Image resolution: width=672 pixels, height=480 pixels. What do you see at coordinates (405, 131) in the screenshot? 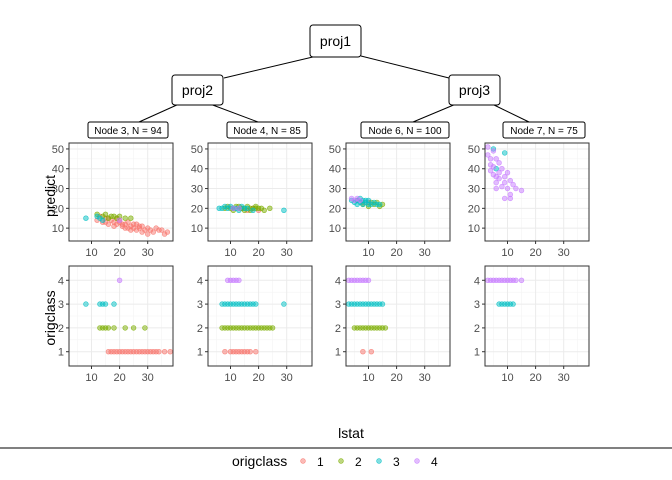
I see `leaf-node-6-label: Node 6, N = 100` at bounding box center [405, 131].